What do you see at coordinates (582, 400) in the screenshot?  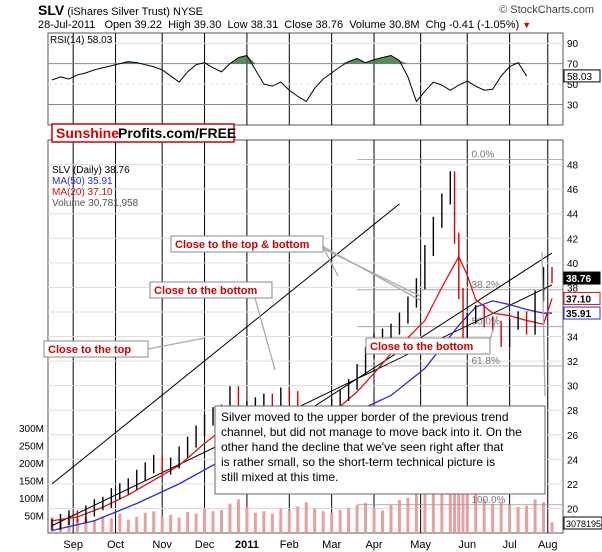 I see `price-tags: 38.76 37.10 35.91 30781958` at bounding box center [582, 400].